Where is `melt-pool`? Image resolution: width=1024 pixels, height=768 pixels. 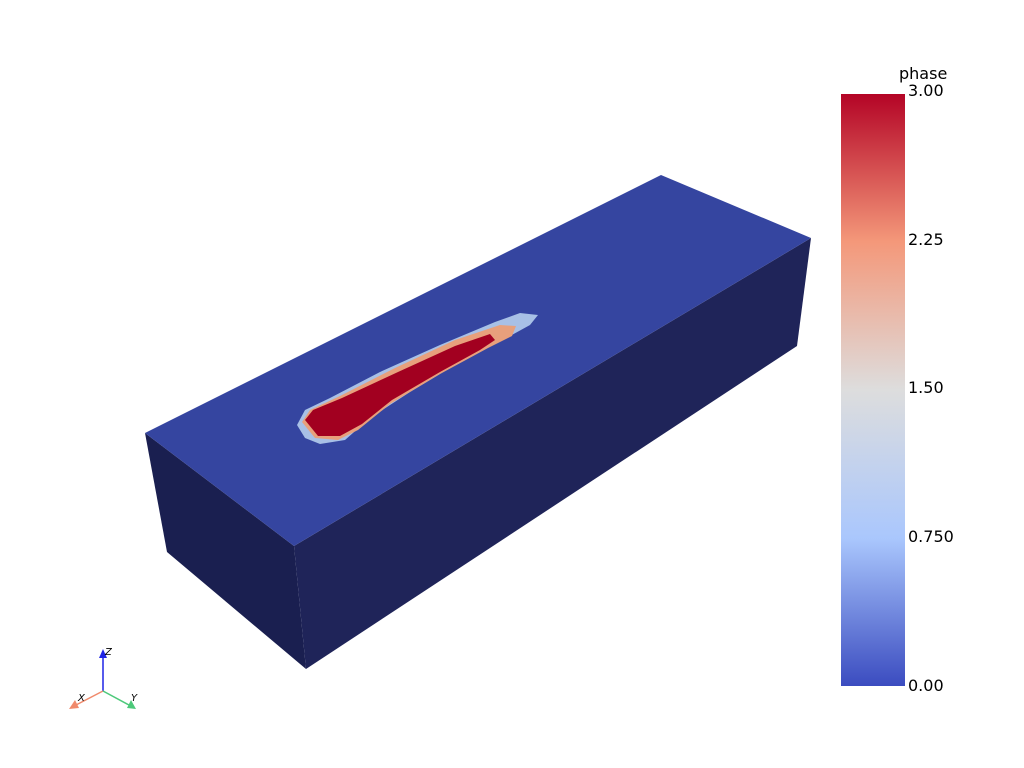
melt-pool is located at coordinates (417, 378).